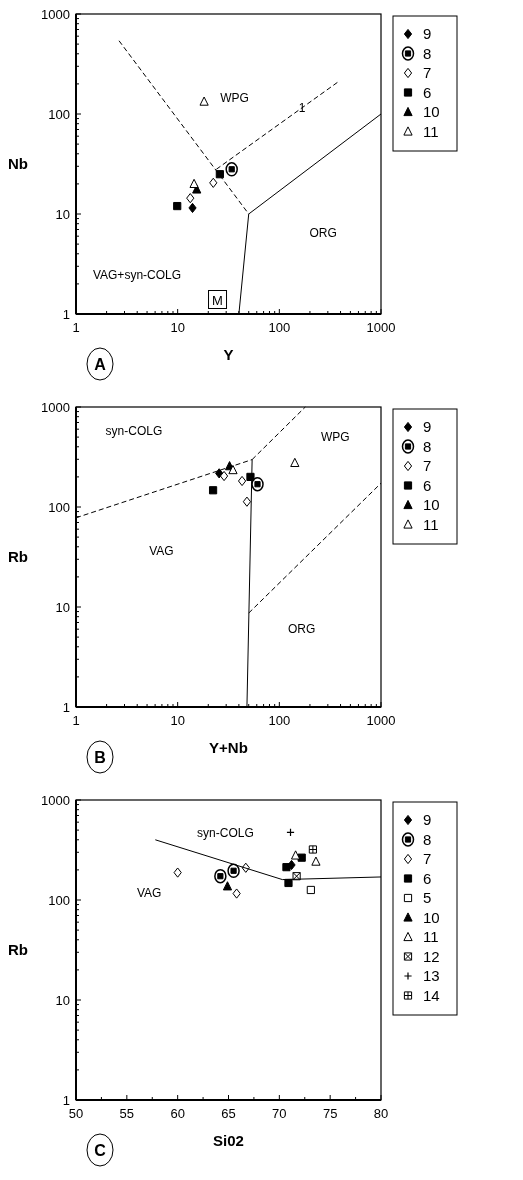 This screenshot has width=523, height=1180. I want to click on circled-letter: C, so click(100, 1150).